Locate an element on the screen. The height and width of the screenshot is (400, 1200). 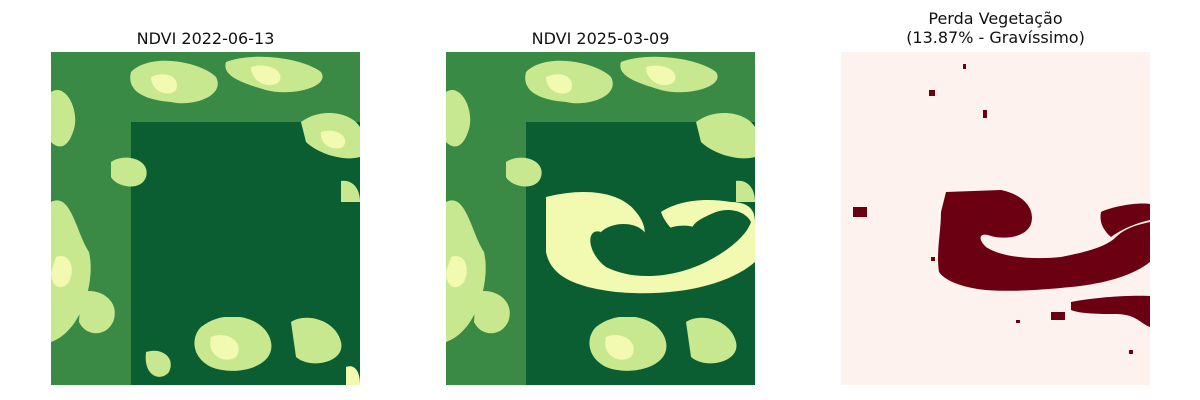
panel-title-ndvi-2022: NDVI 2022-06-13 is located at coordinates (205, 38).